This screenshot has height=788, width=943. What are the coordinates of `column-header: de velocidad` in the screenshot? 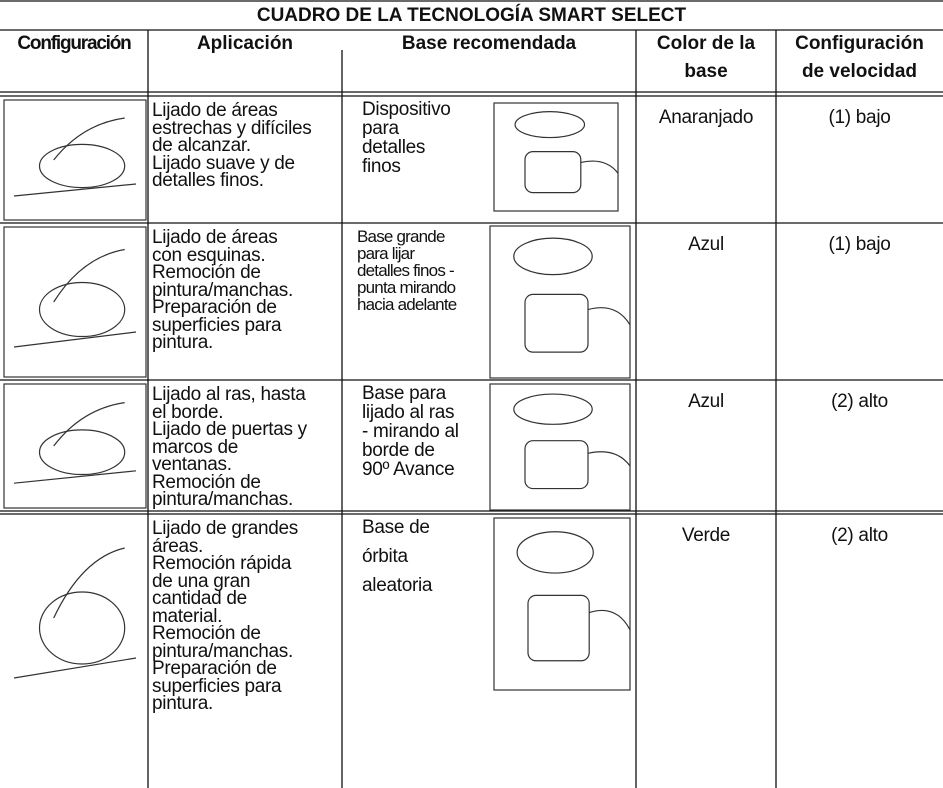 It's located at (859, 71).